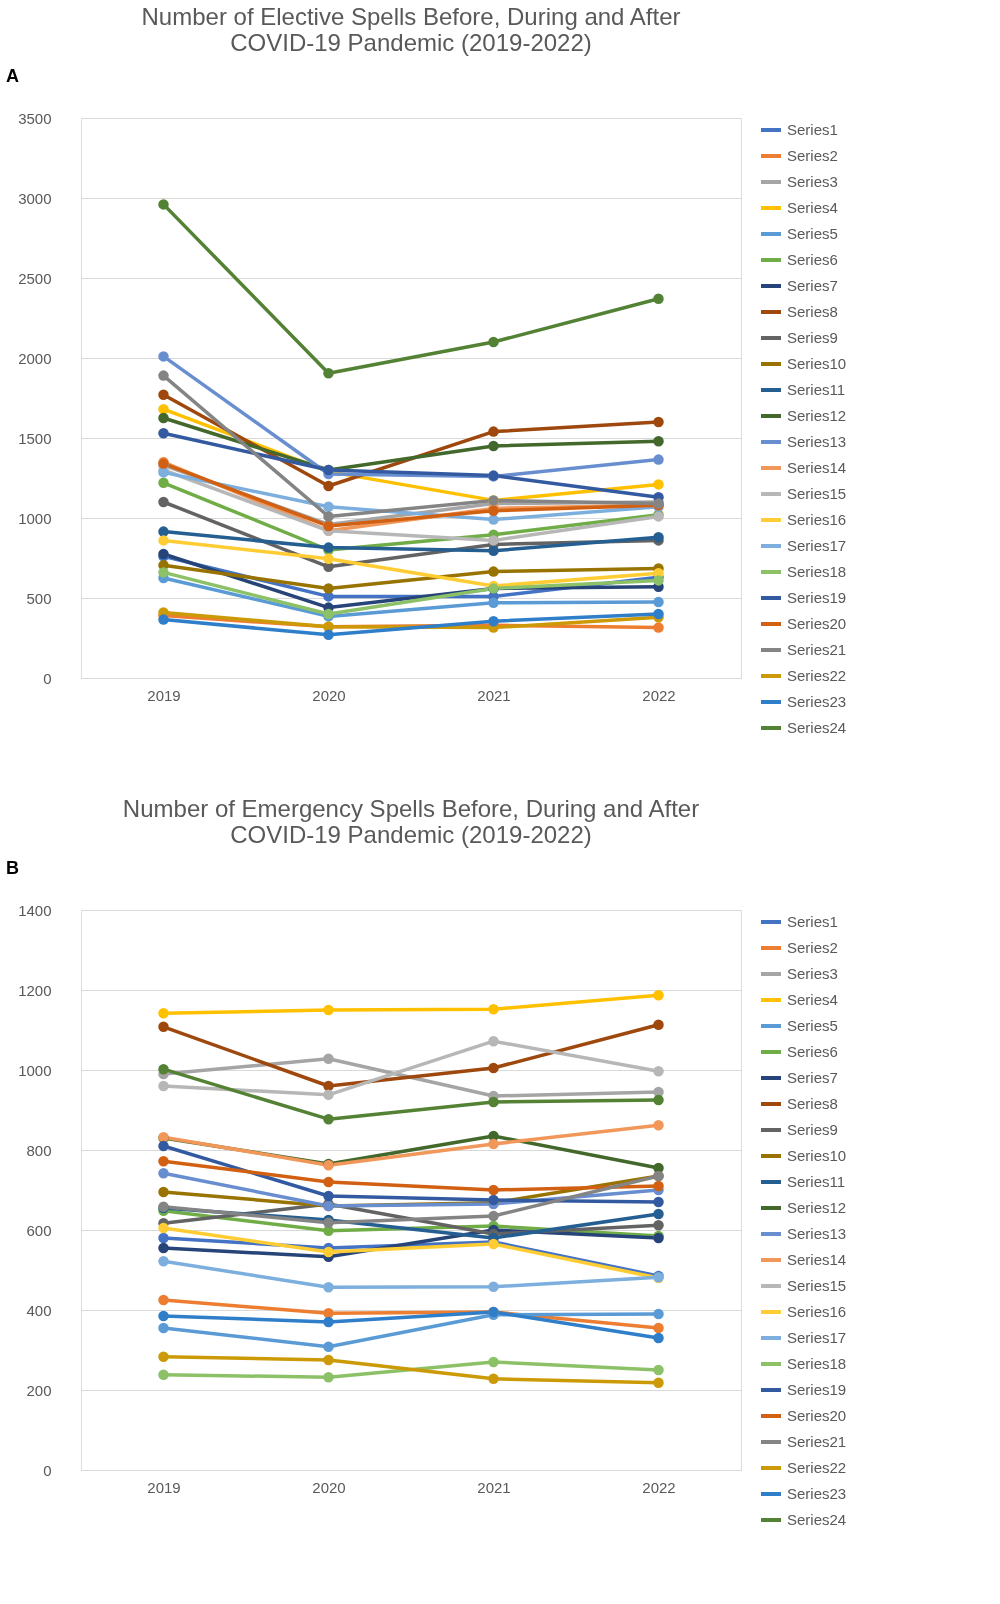 The height and width of the screenshot is (1604, 1000). I want to click on y-tick-label: 500, so click(39, 598).